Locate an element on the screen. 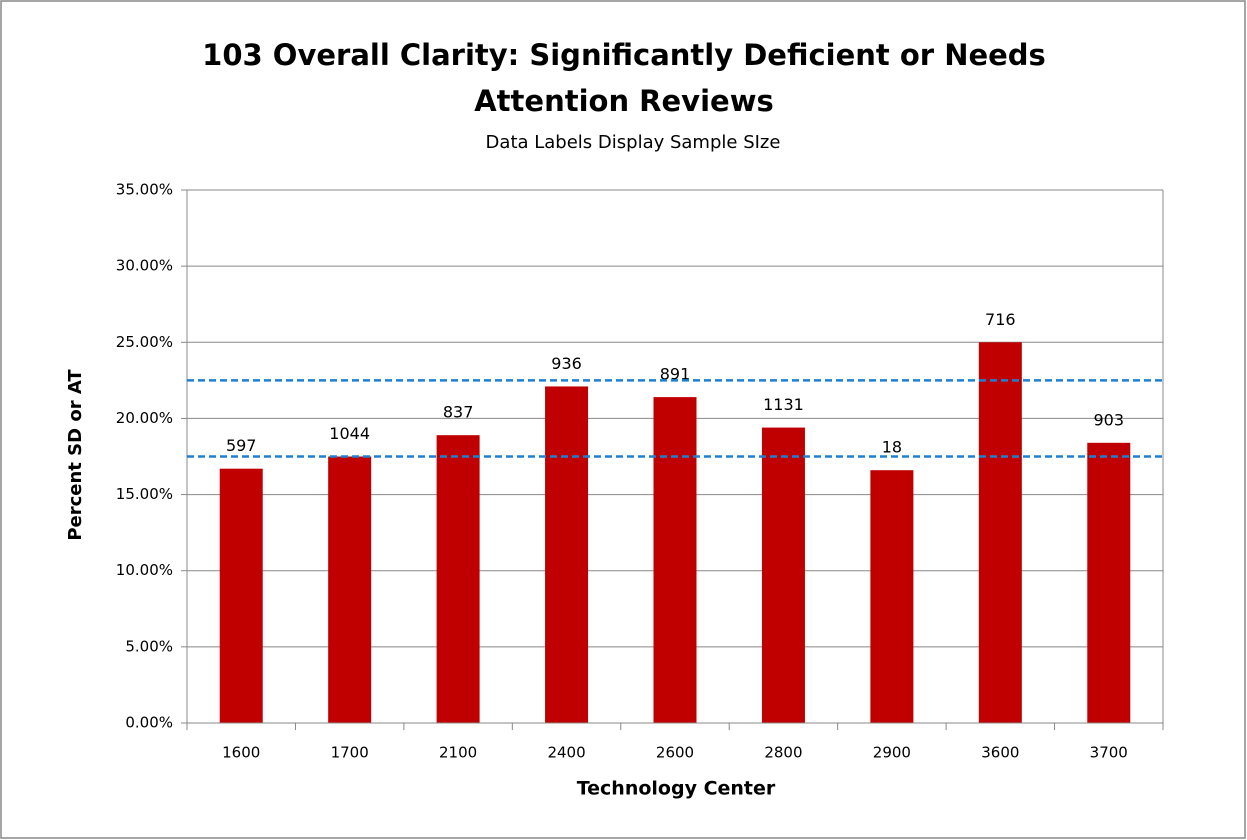 This screenshot has width=1247, height=840. y-tick-label: 0.00% is located at coordinates (149, 723).